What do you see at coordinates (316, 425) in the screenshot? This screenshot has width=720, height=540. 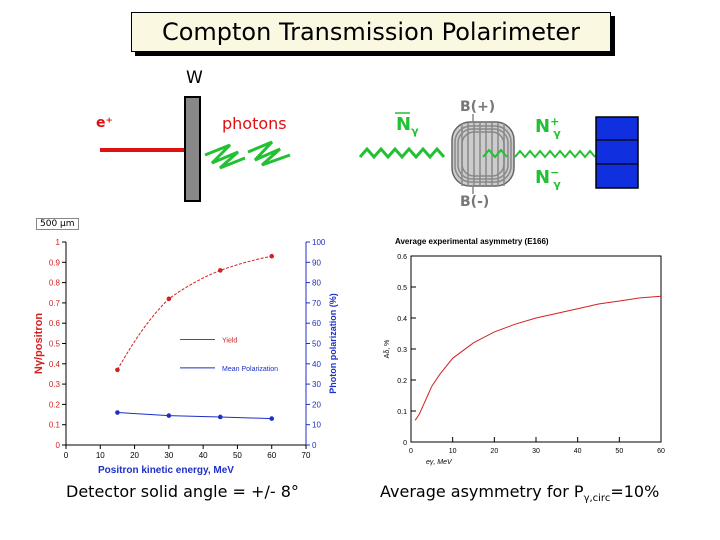 I see `y2-tick-label: 10` at bounding box center [316, 425].